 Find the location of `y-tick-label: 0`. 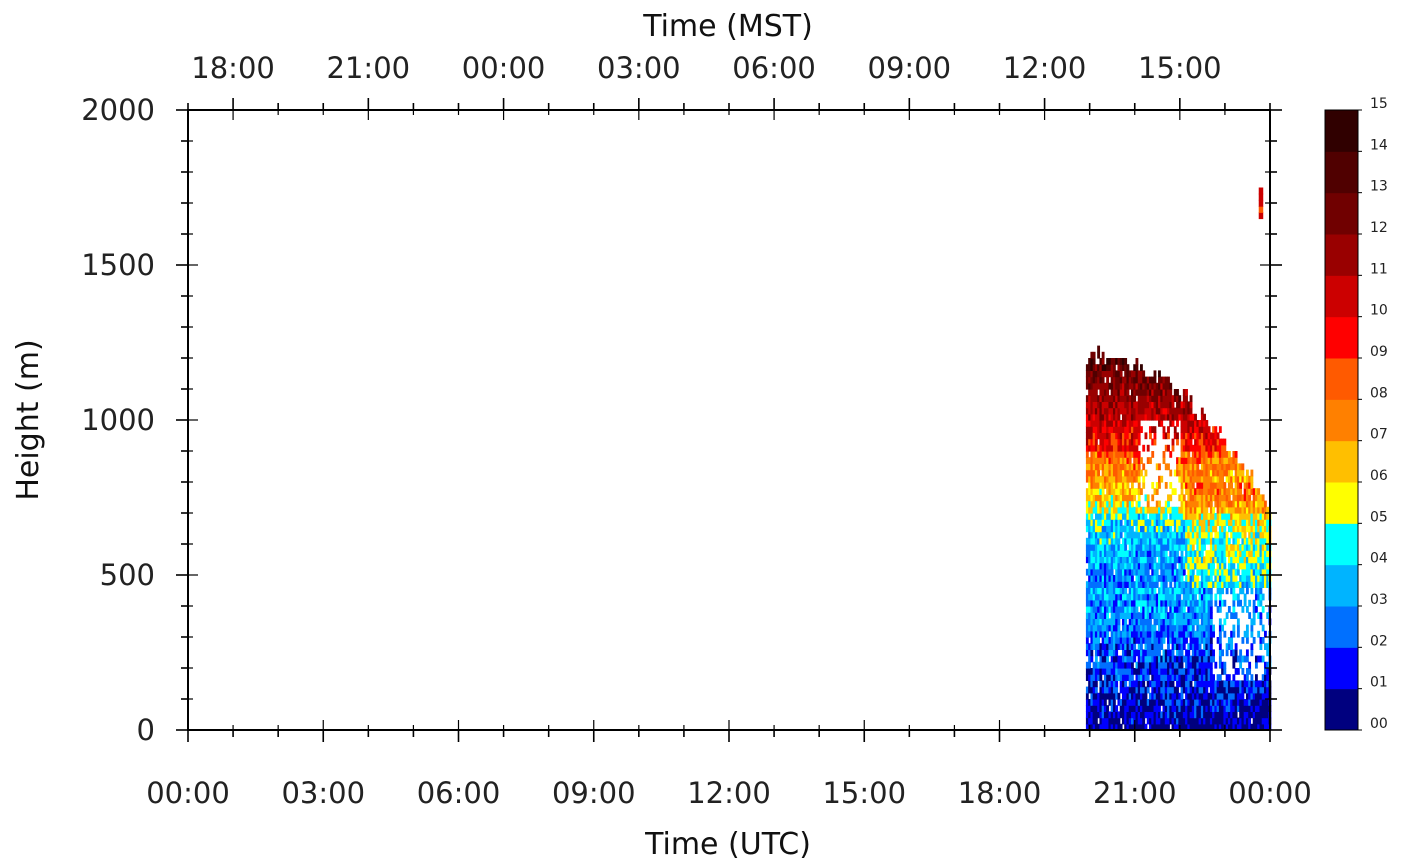

y-tick-label: 0 is located at coordinates (146, 730).